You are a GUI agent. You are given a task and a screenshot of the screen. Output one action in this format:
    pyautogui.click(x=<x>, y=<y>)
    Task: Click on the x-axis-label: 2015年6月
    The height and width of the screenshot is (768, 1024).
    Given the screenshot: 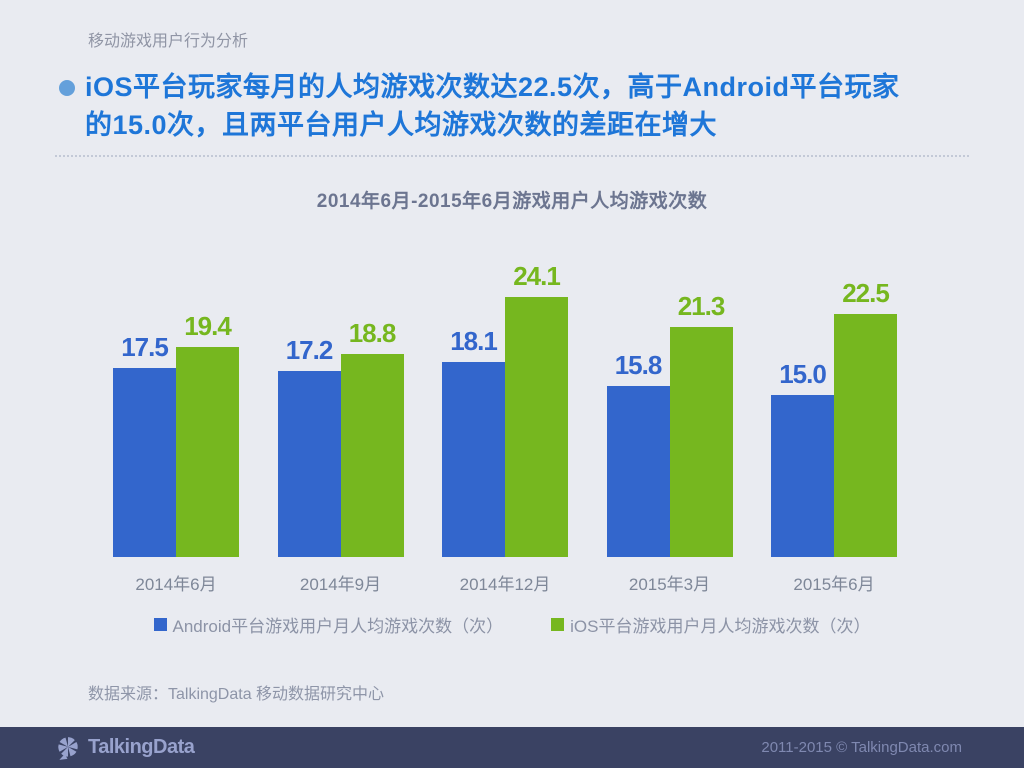 What is the action you would take?
    pyautogui.click(x=834, y=584)
    